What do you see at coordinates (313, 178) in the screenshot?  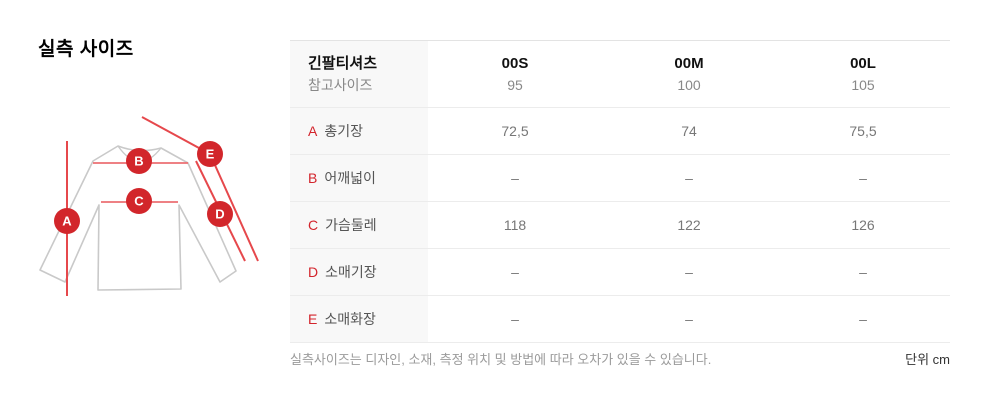 I see `measure-key: B` at bounding box center [313, 178].